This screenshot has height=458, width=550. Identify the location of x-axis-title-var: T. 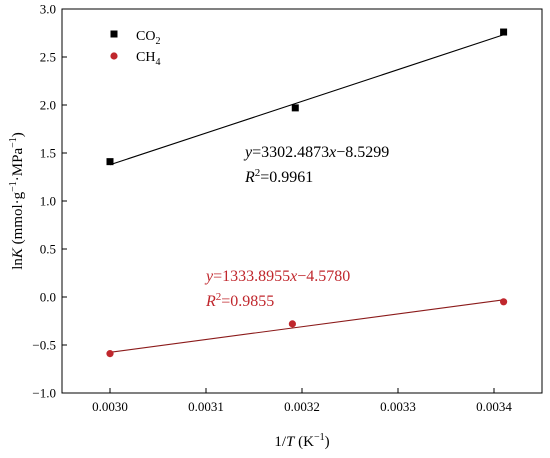
(291, 442).